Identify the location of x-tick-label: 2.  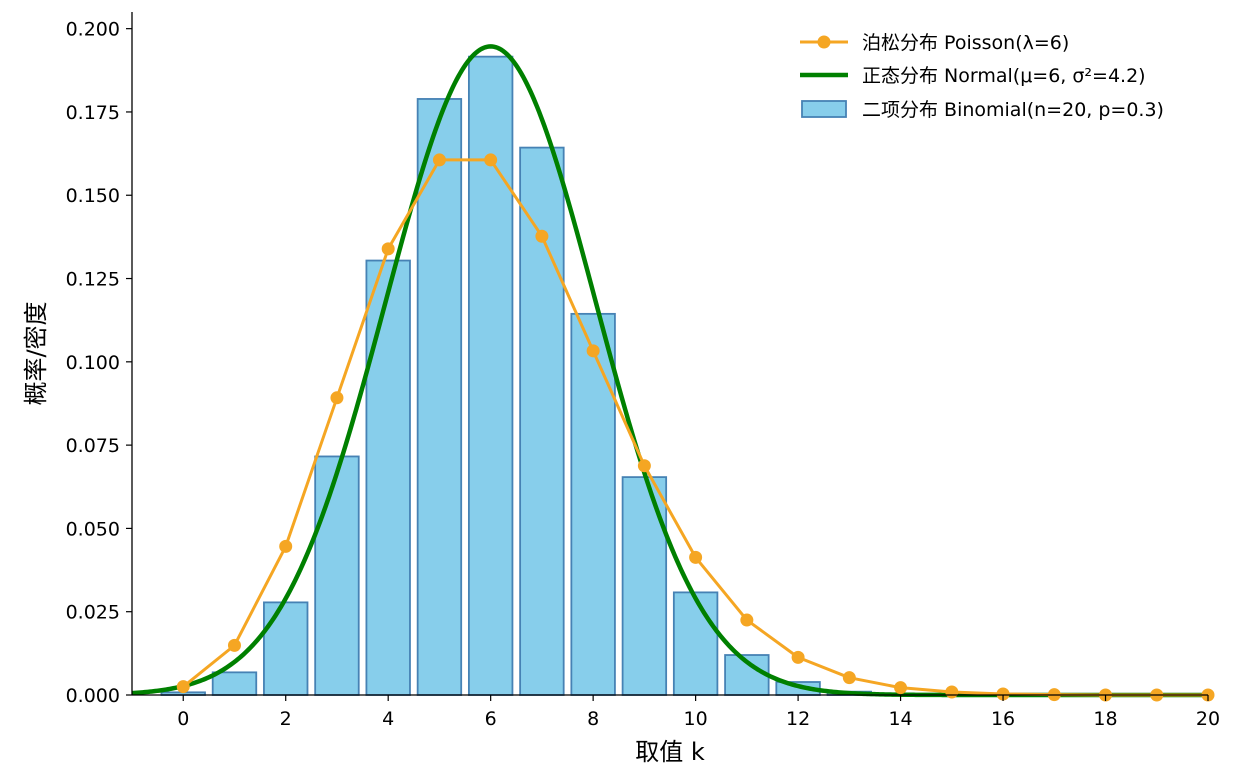
(286, 719).